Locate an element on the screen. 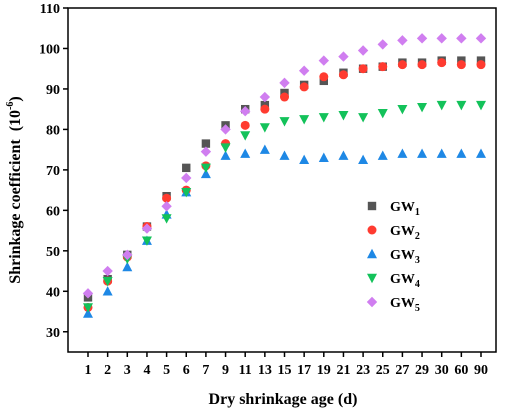 The height and width of the screenshot is (413, 505). x-tick-label: 11 is located at coordinates (245, 370).